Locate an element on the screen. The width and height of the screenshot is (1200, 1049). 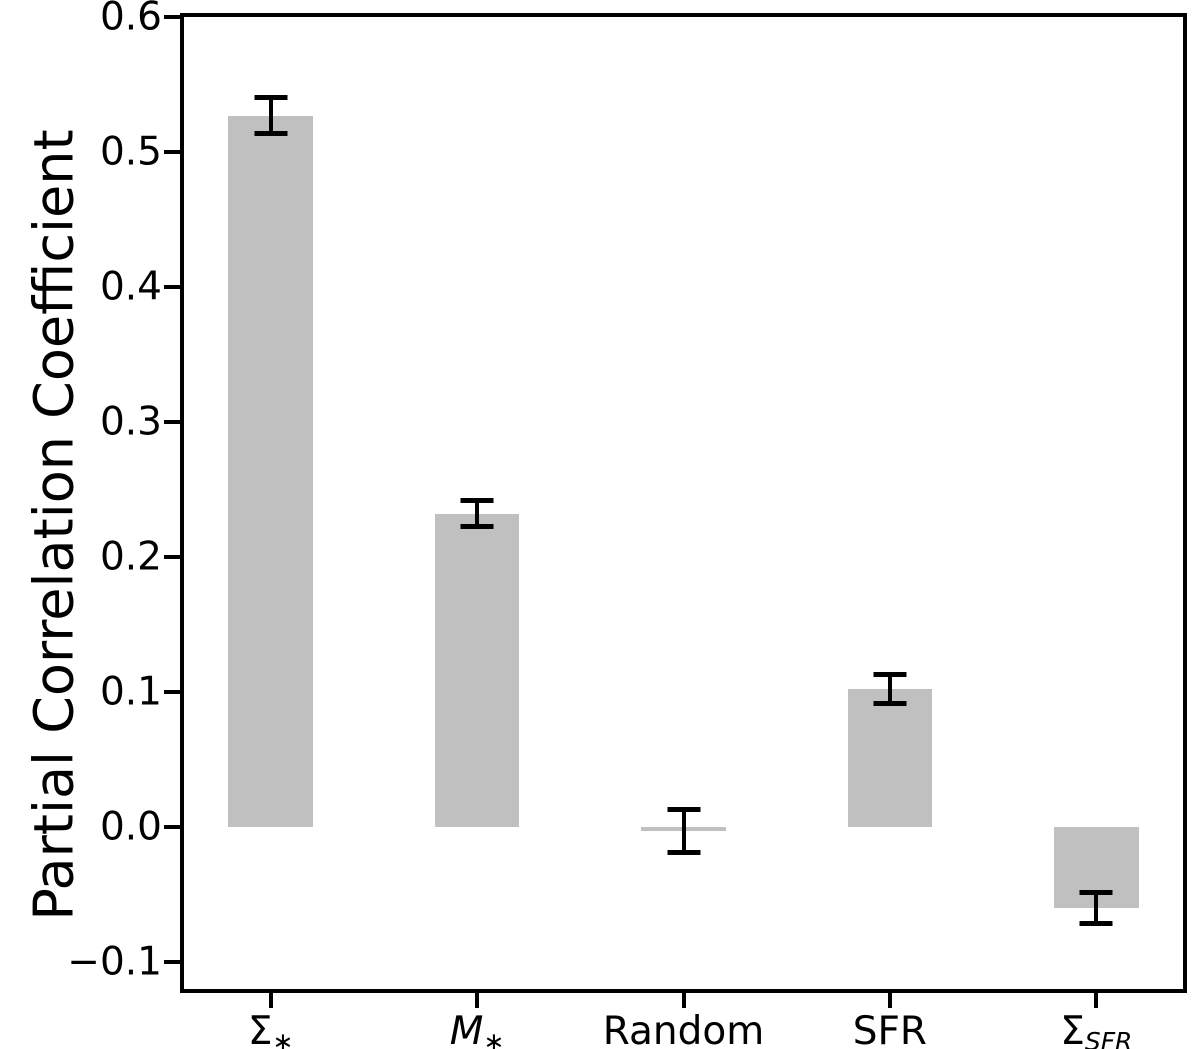
error-bar-m-star is located at coordinates (477, 514).